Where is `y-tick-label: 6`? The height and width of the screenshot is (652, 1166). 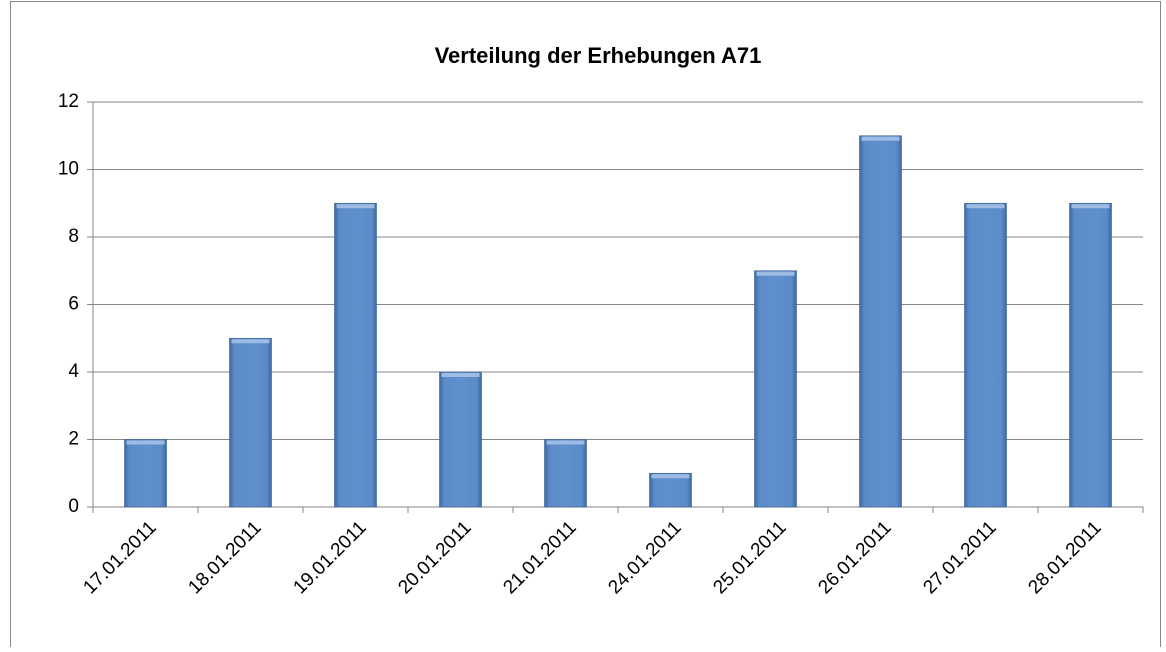
y-tick-label: 6 is located at coordinates (73, 304).